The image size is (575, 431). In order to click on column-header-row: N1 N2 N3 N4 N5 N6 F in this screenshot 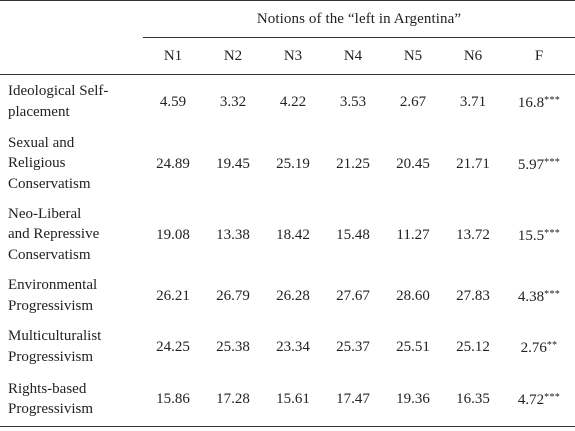, I will do `click(287, 56)`.